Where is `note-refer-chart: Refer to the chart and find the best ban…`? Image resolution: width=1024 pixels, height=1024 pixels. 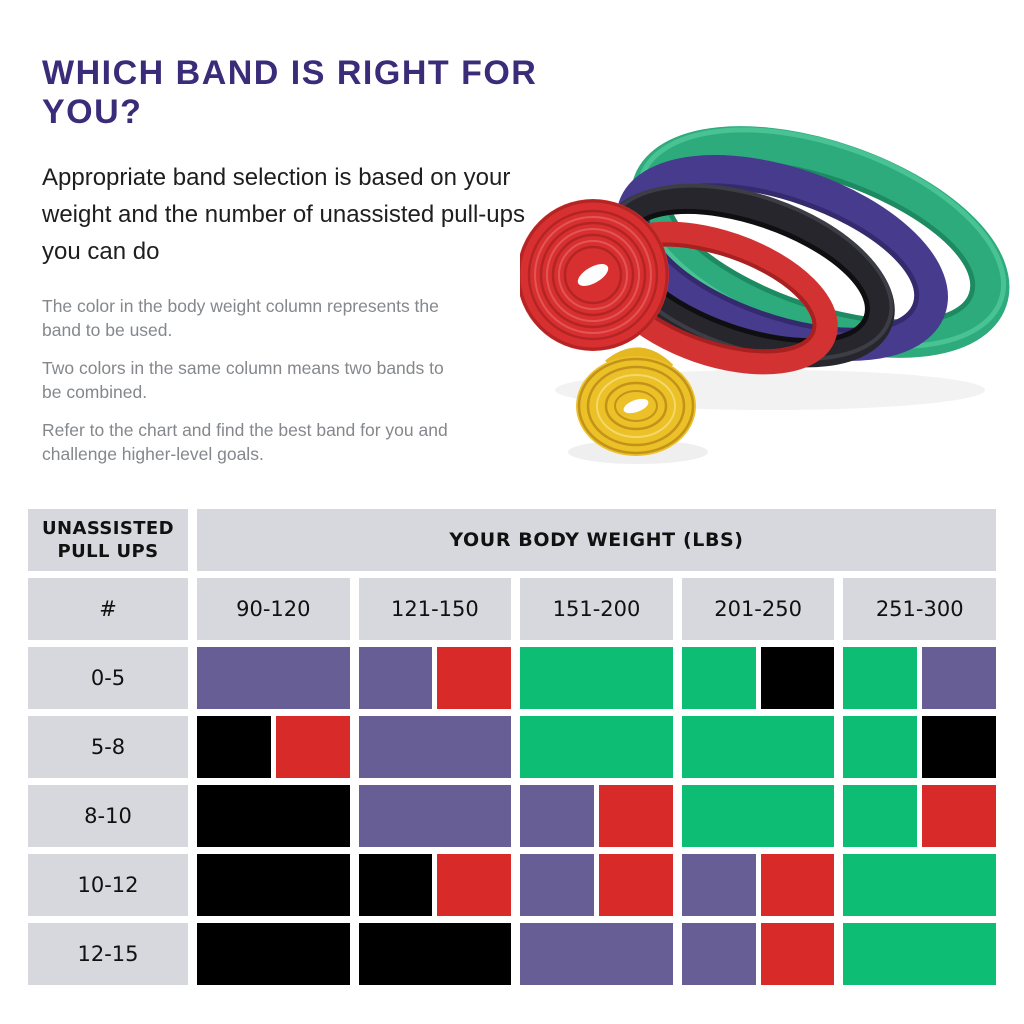 note-refer-chart: Refer to the chart and find the best ban… is located at coordinates (245, 442).